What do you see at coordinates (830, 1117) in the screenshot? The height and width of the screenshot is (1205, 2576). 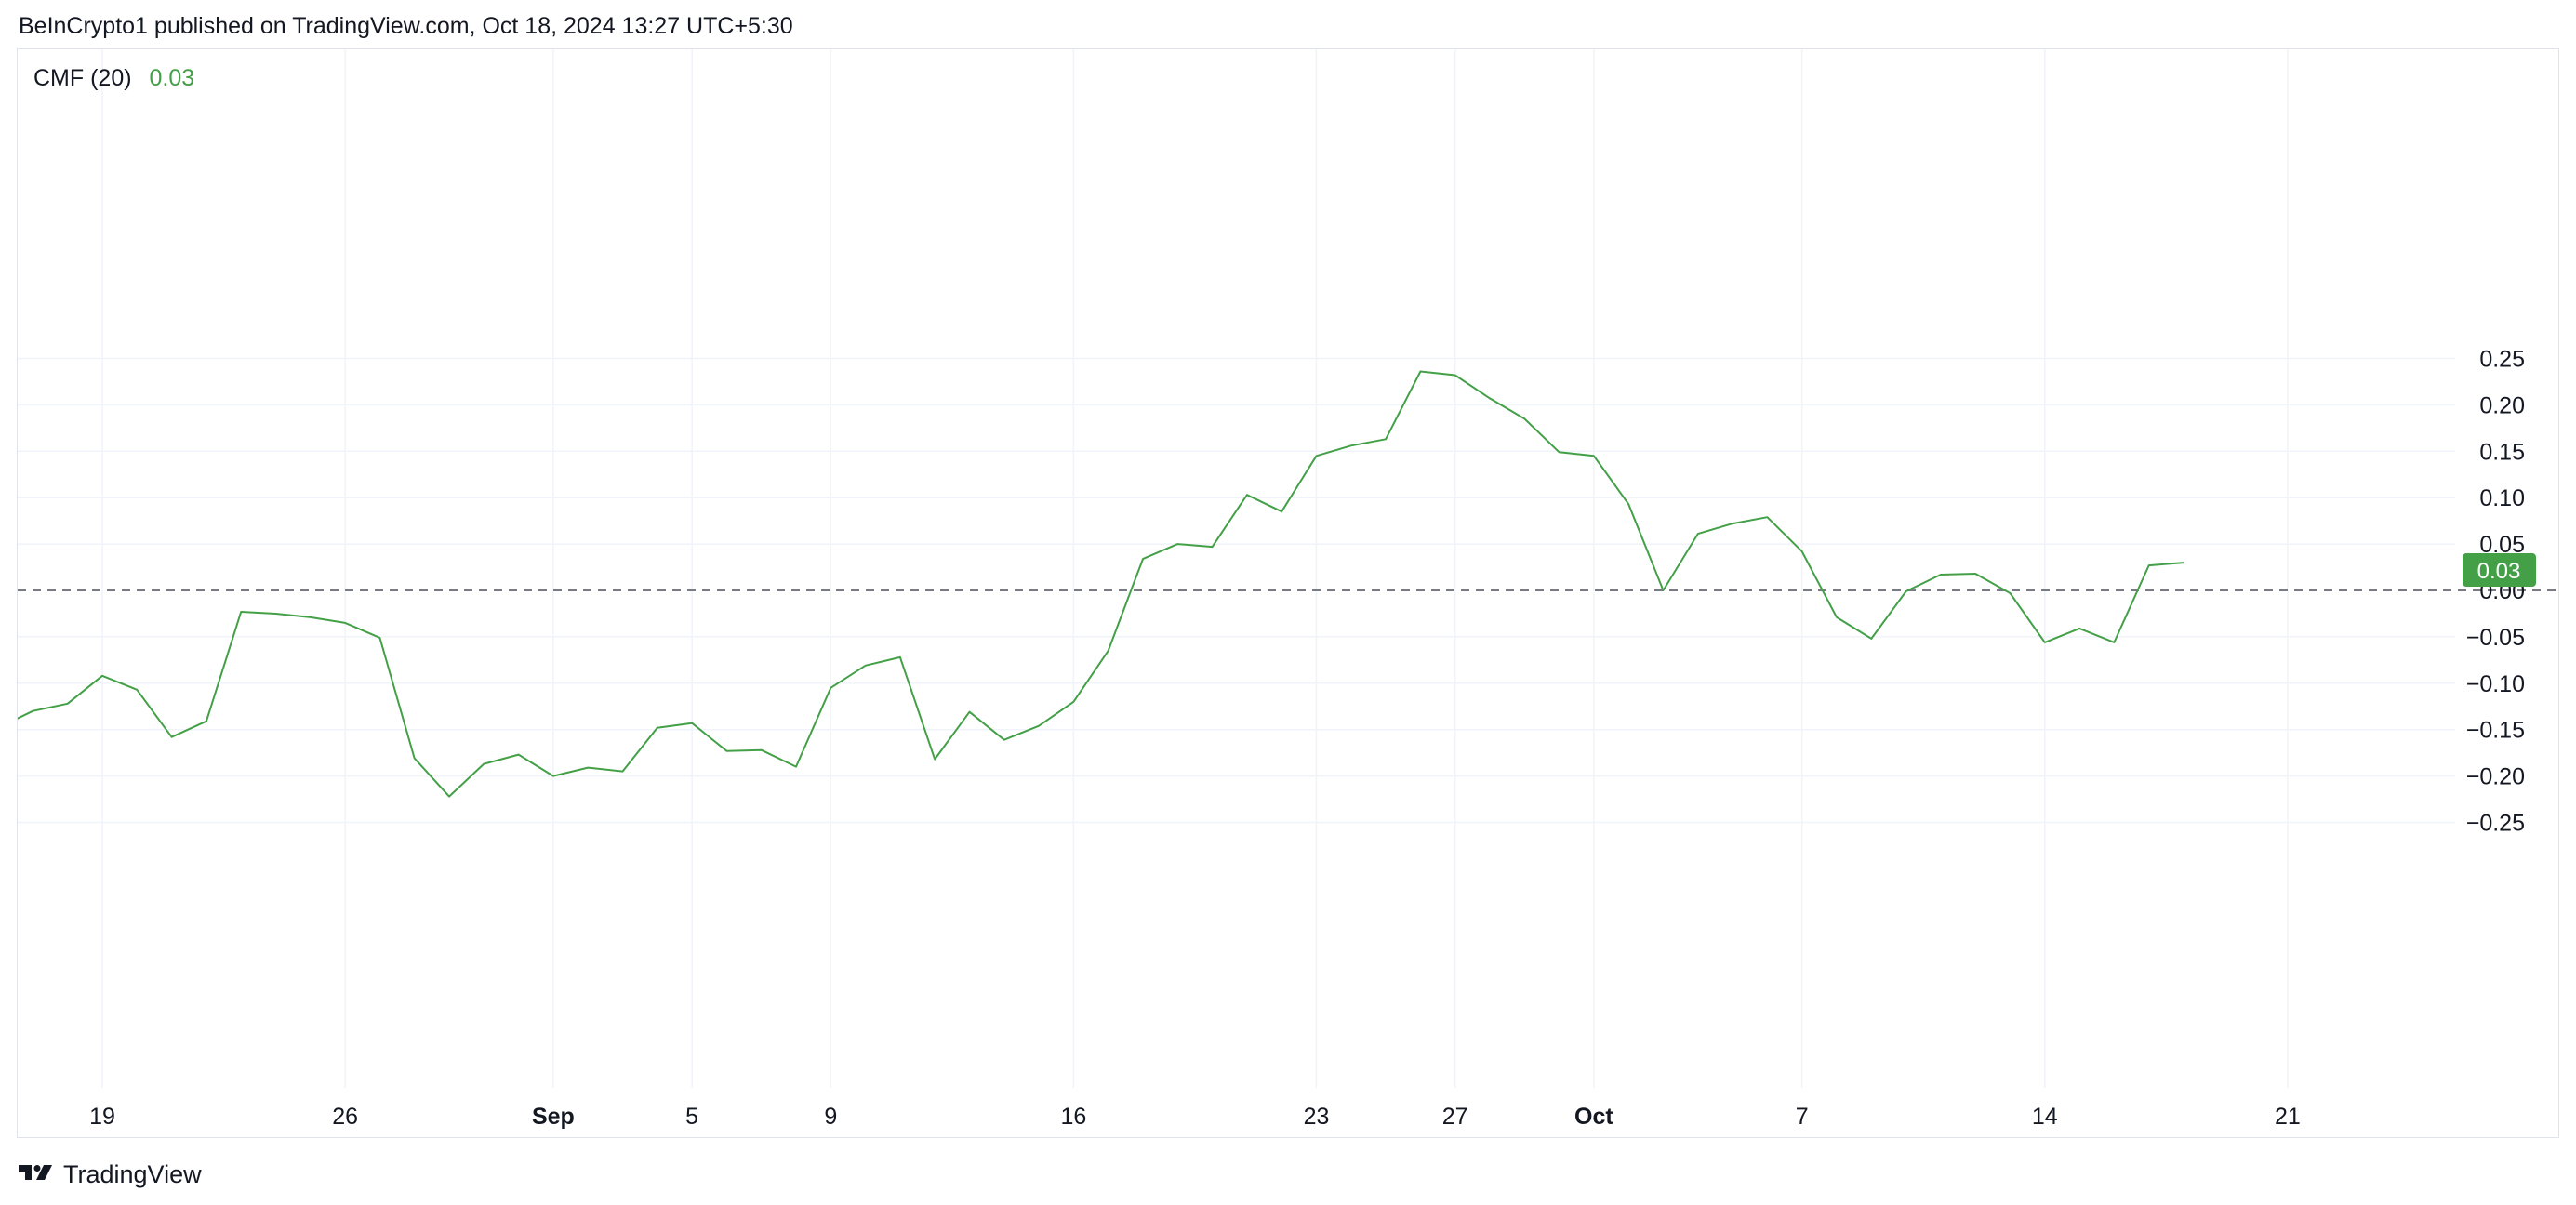 I see `x-tick-label: 9` at bounding box center [830, 1117].